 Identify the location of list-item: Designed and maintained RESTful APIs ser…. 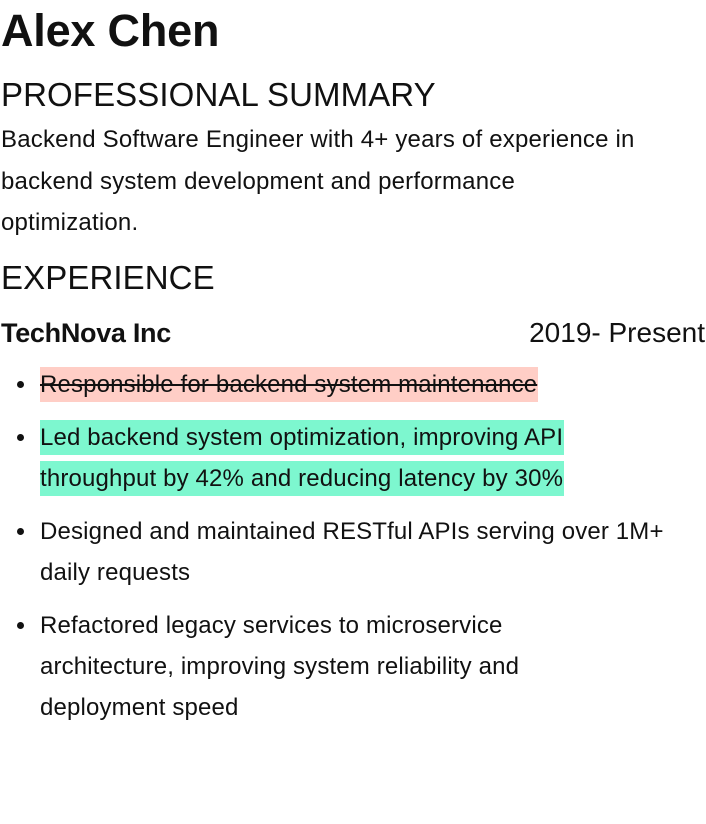
(353, 552).